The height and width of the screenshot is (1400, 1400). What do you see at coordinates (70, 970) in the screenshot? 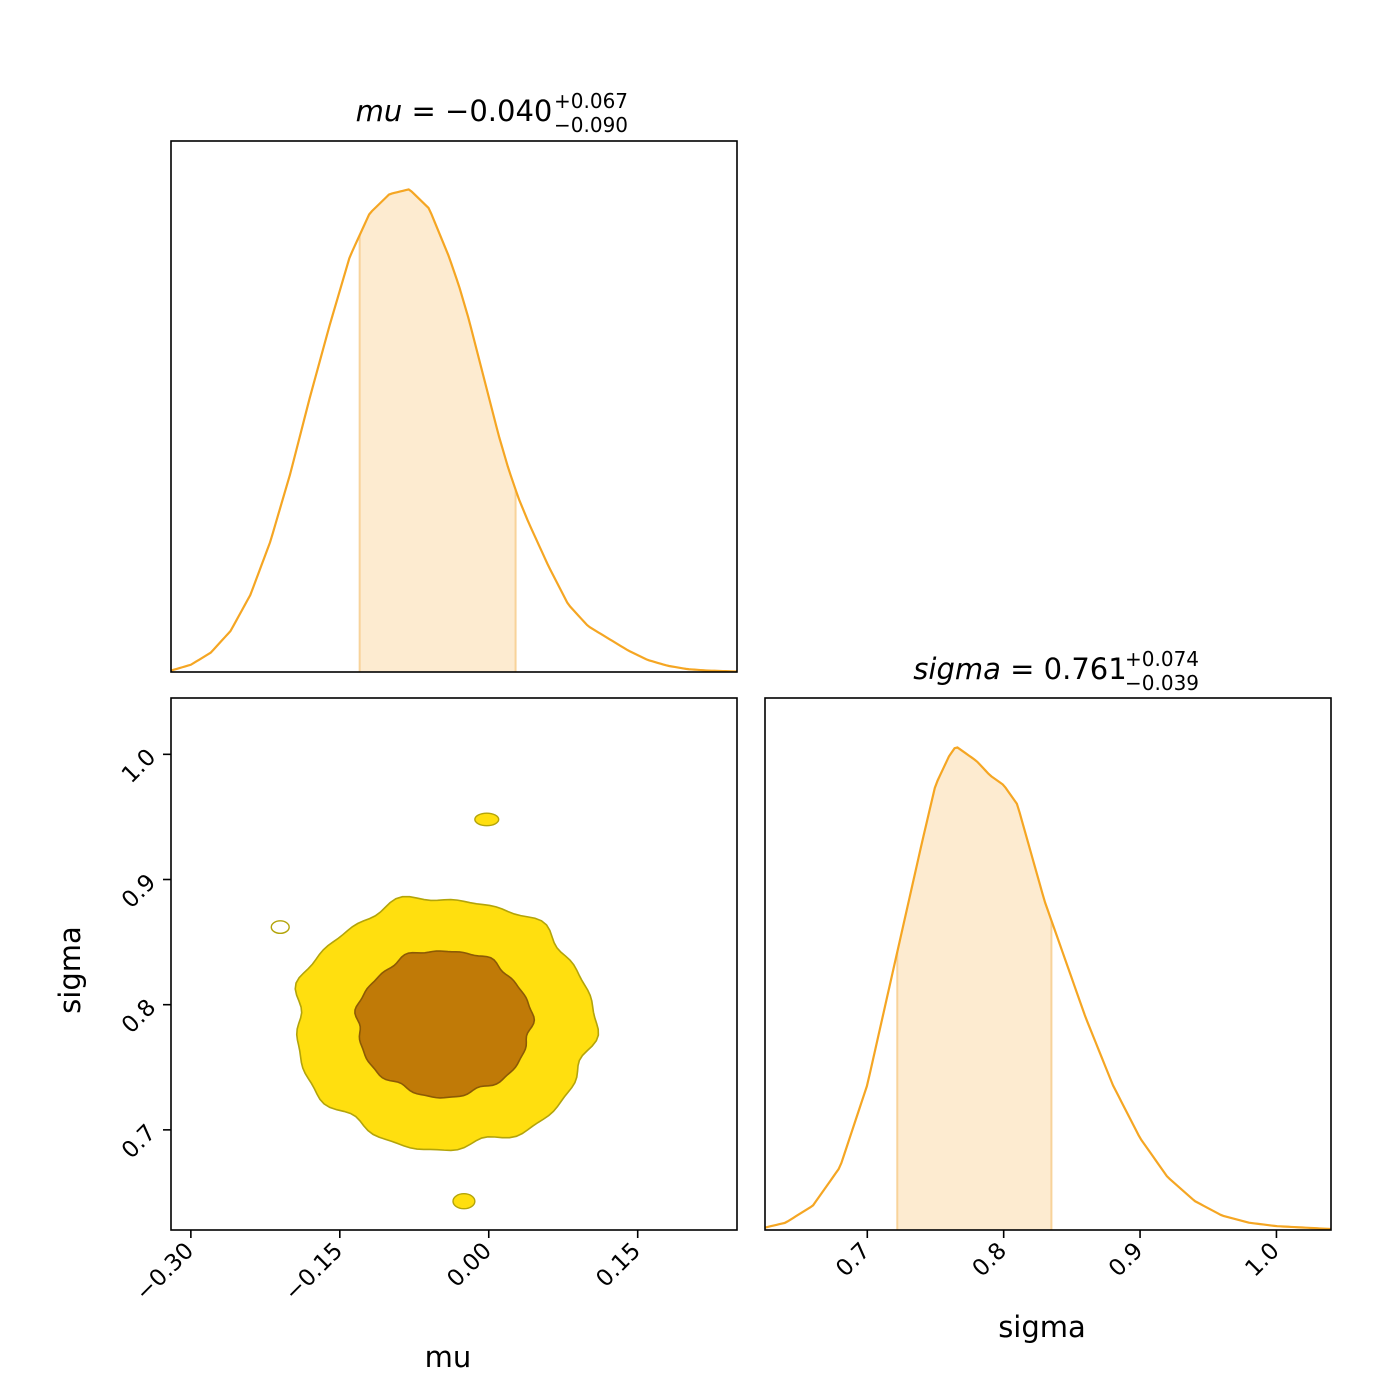
I see `sigma-left-axis-label: sigma` at bounding box center [70, 970].